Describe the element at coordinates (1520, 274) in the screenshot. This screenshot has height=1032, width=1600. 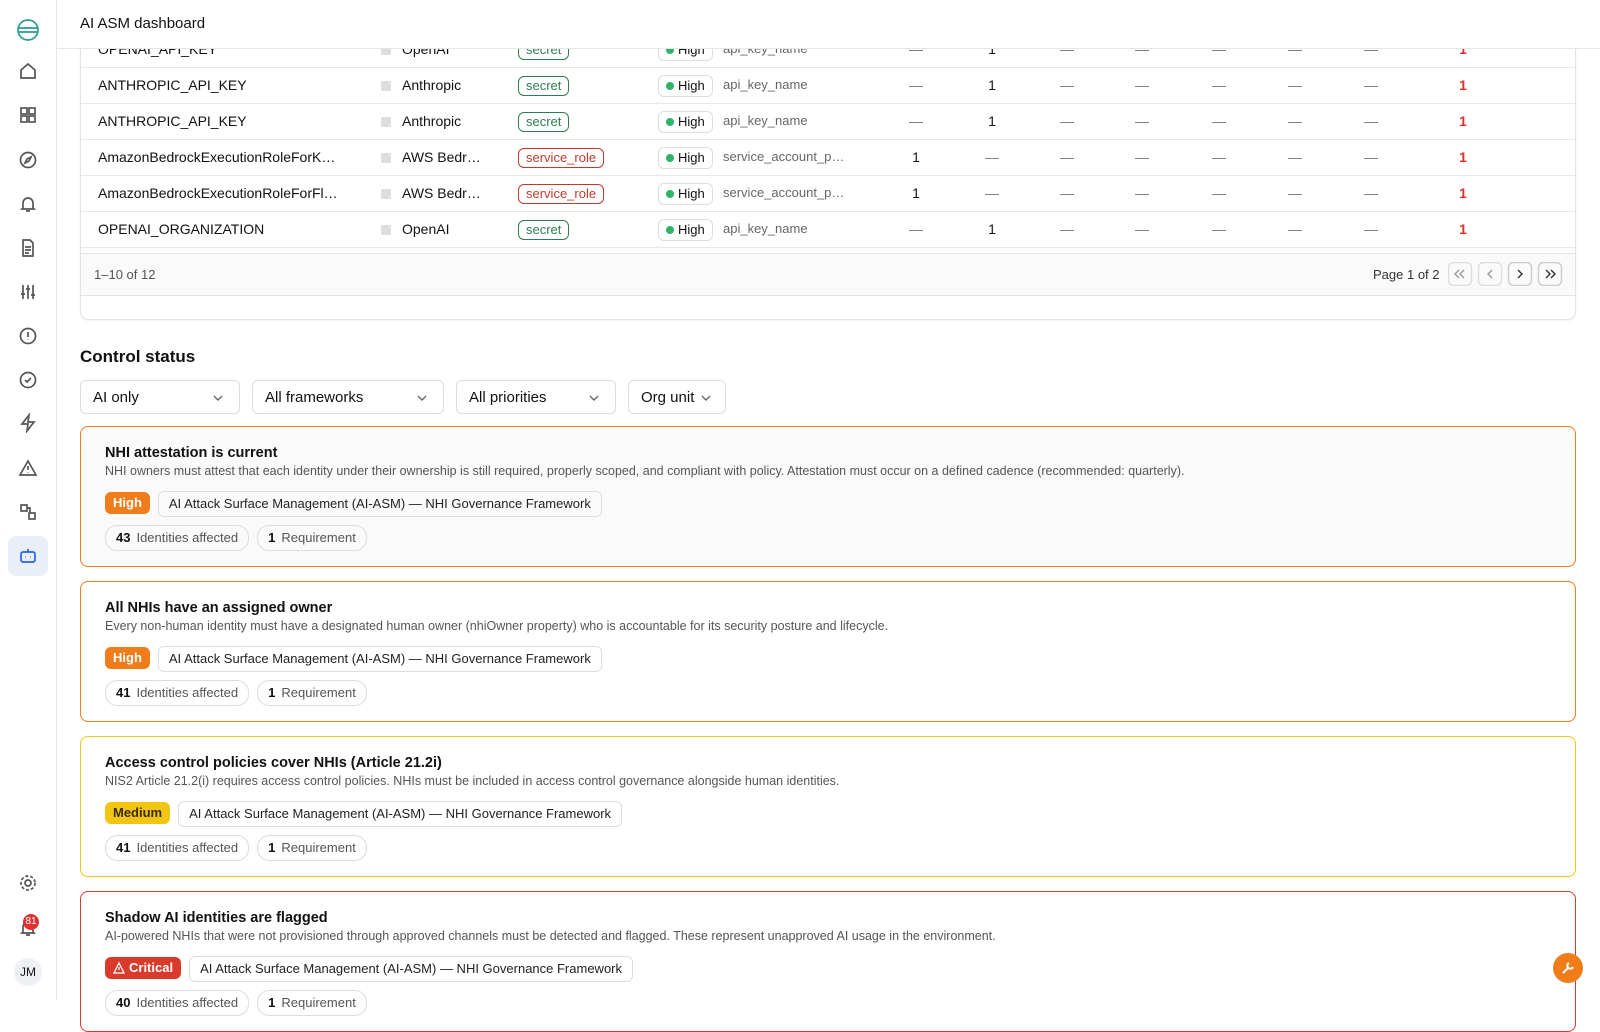
I see `next-page` at that location.